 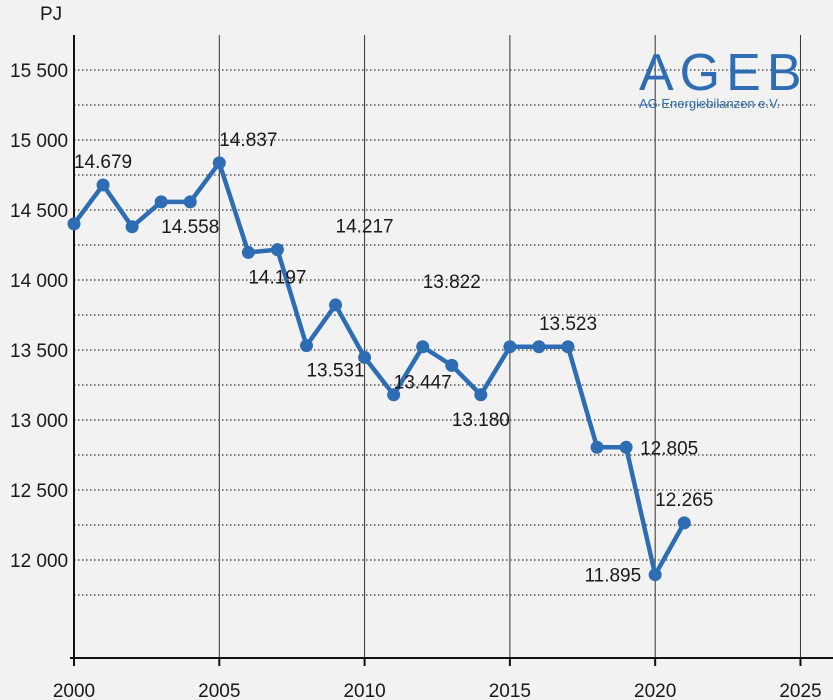 I want to click on y-axis-unit-label: PJ, so click(x=51, y=14).